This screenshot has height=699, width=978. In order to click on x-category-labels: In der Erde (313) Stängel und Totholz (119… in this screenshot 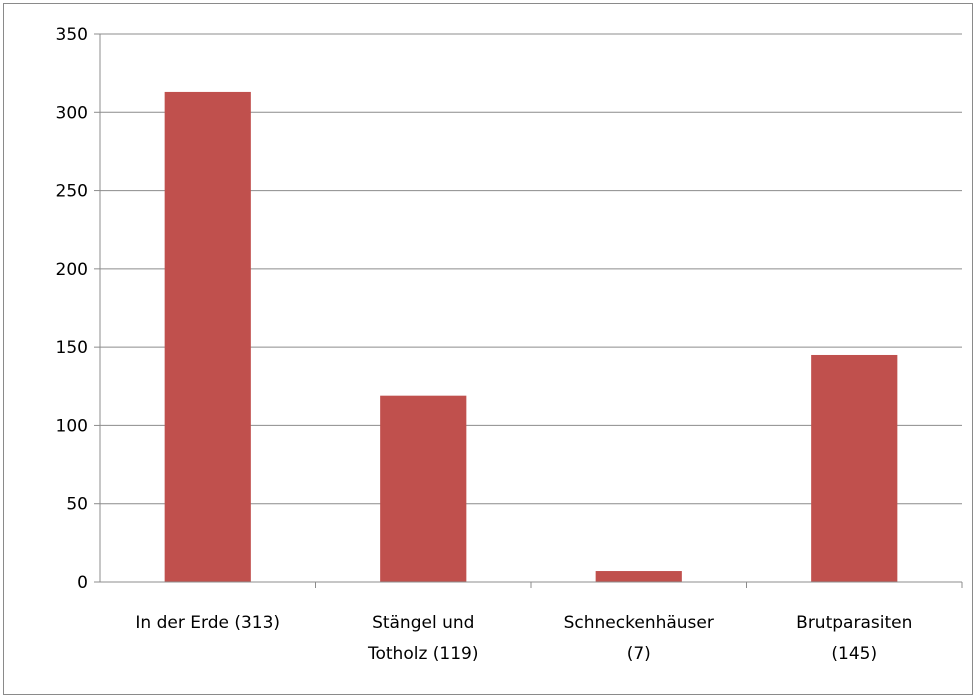, I will do `click(523, 638)`.